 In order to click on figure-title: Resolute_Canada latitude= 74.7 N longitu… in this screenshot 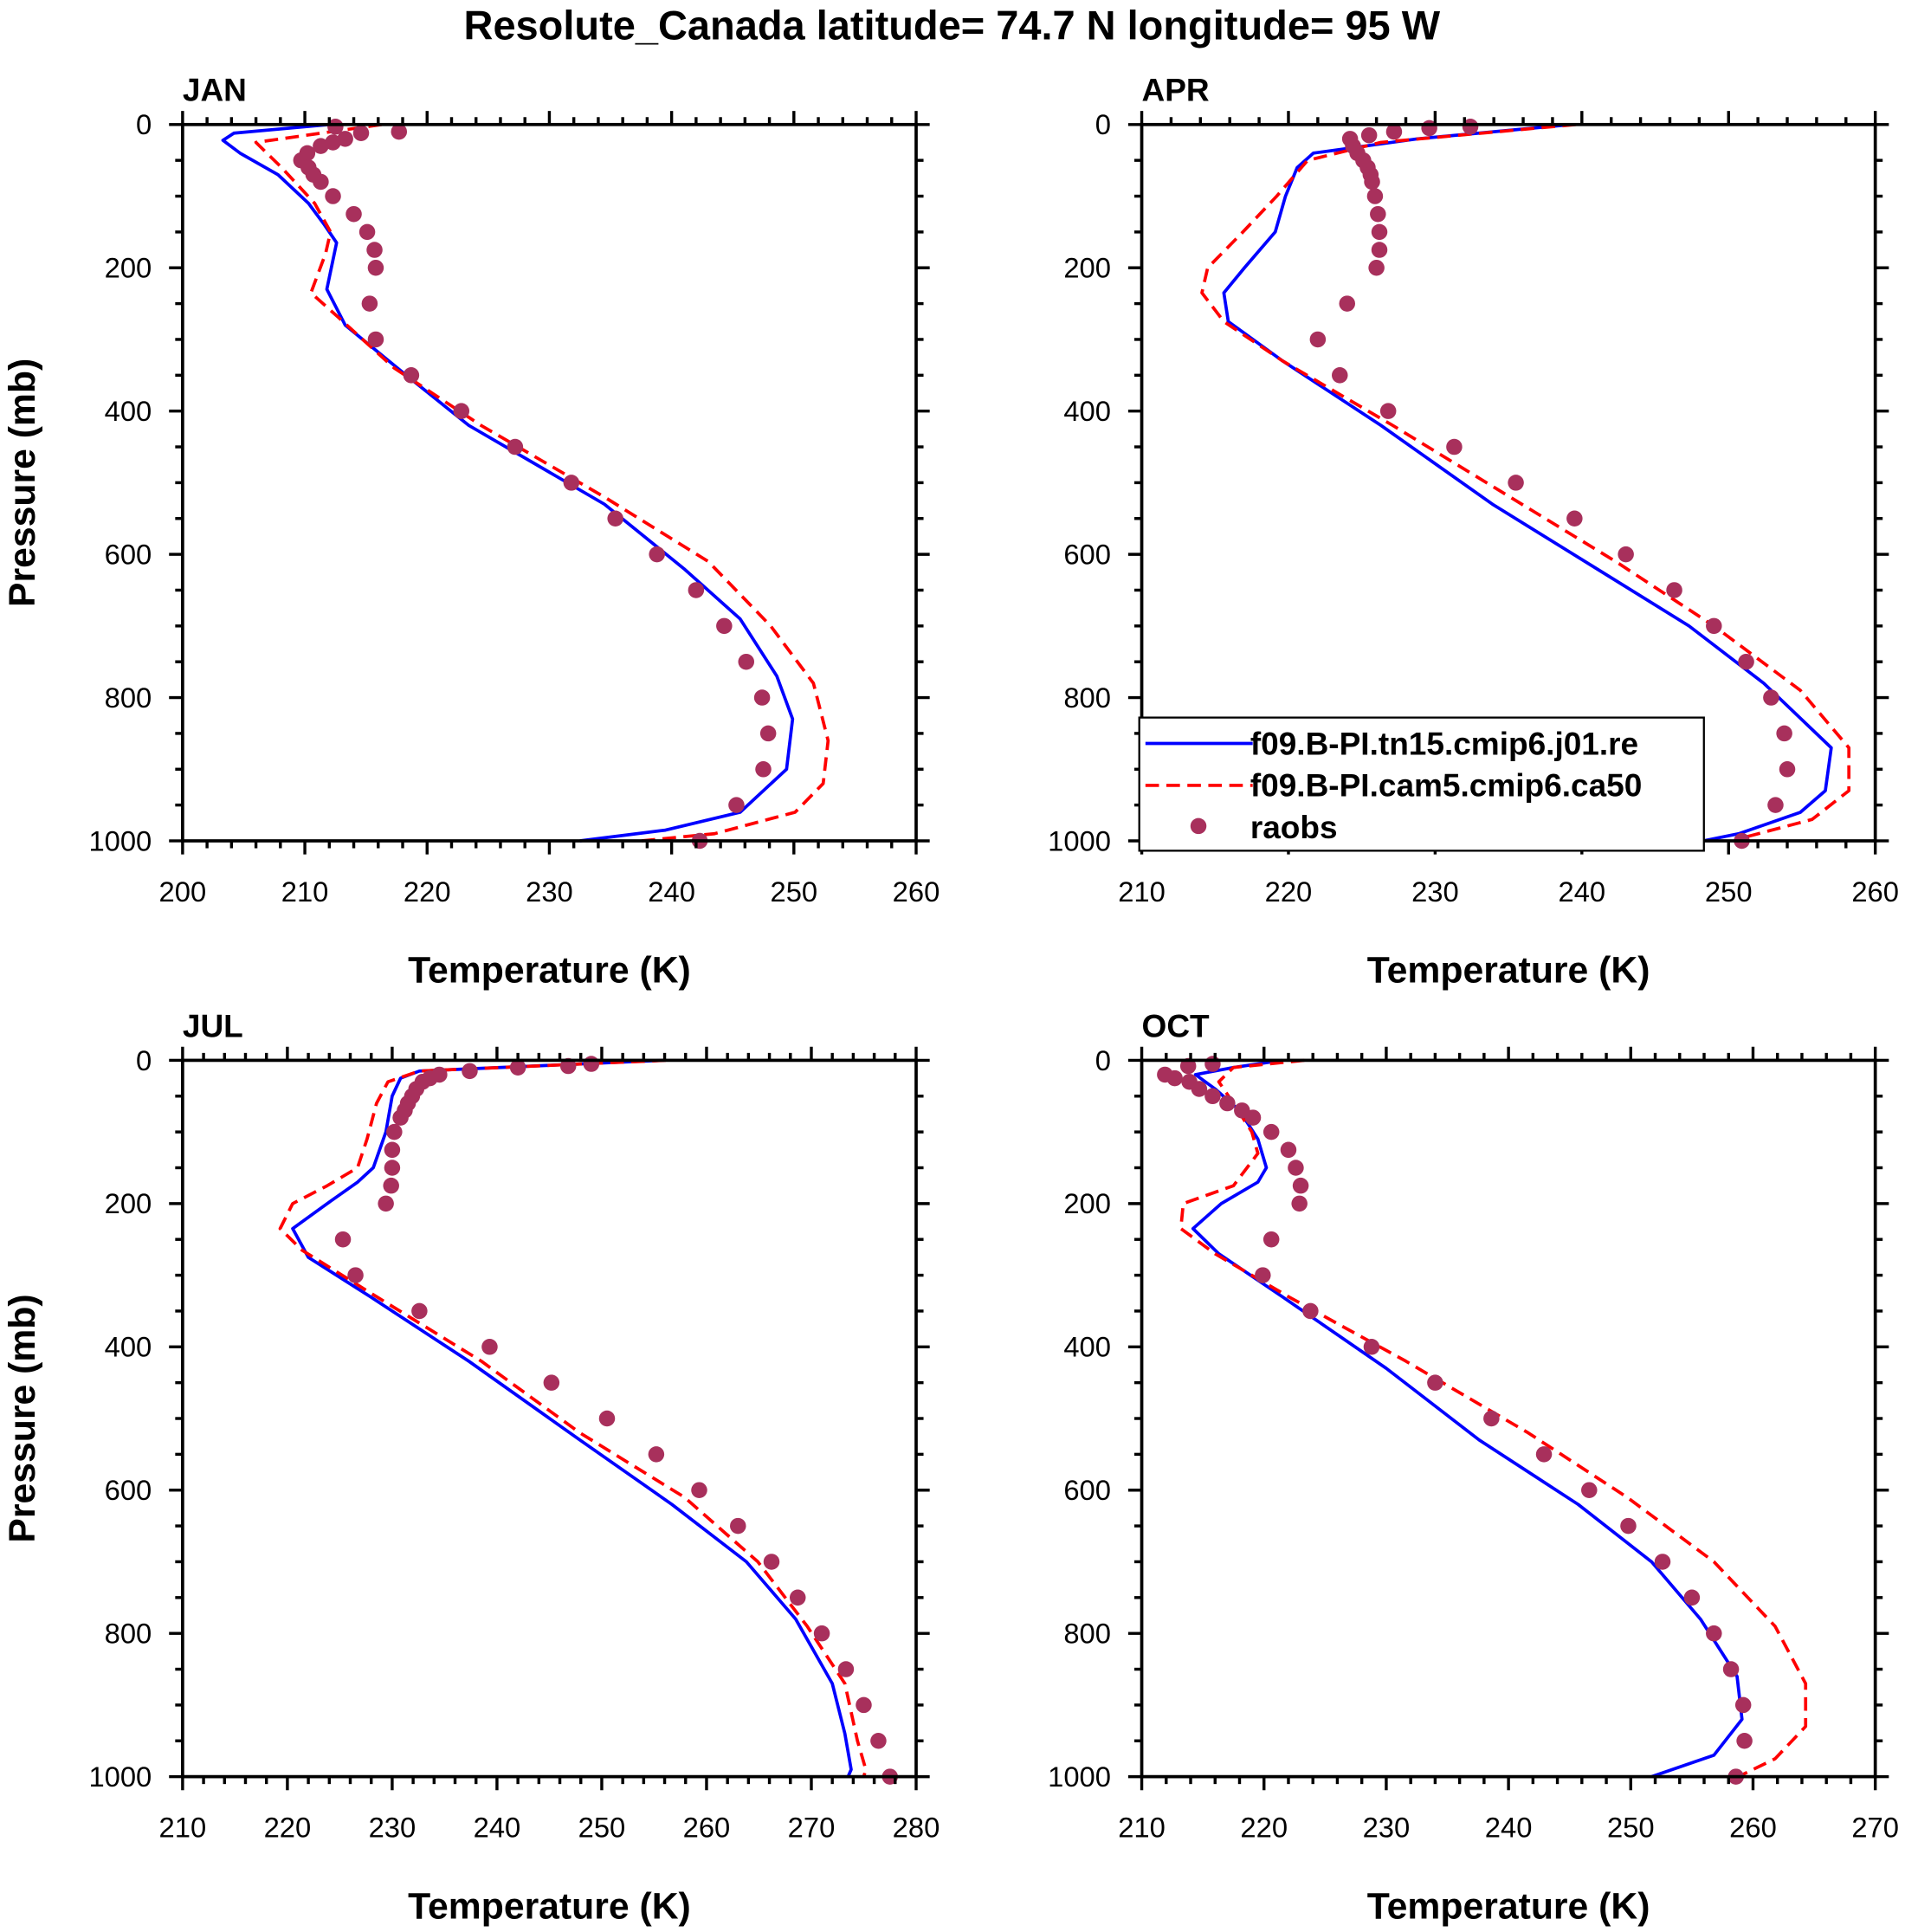, I will do `click(953, 25)`.